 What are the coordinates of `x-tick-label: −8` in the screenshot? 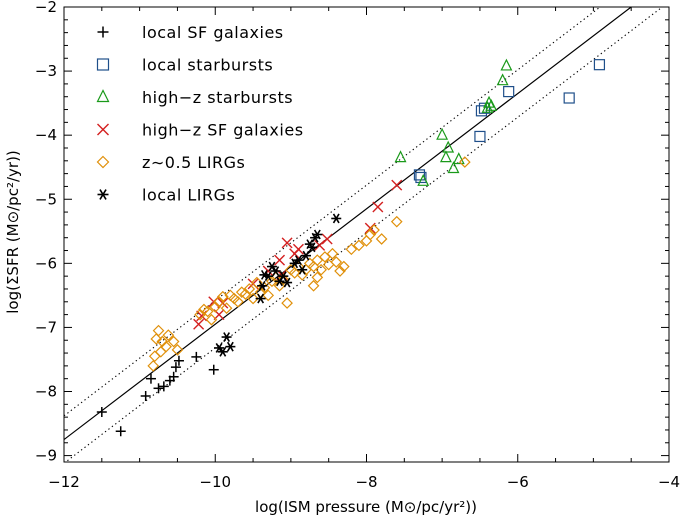 It's located at (366, 482).